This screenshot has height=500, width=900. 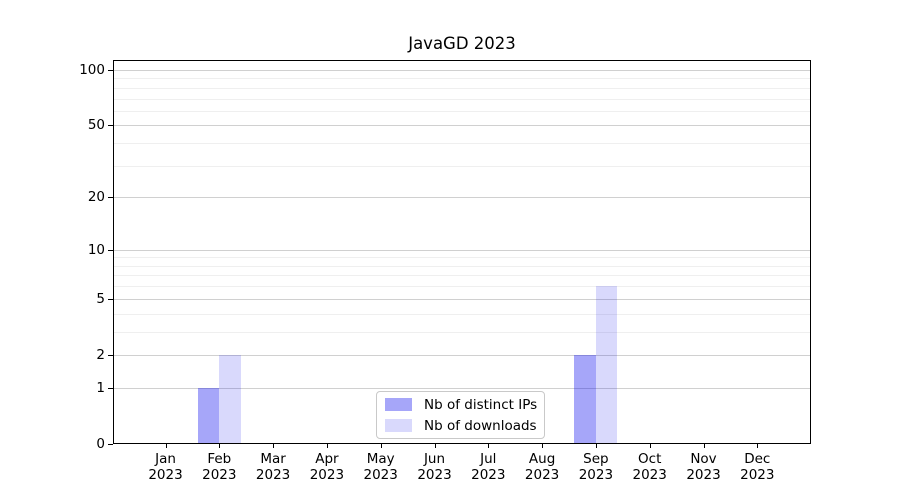 What do you see at coordinates (757, 459) in the screenshot?
I see `x-axis-tick-label-line: Dec` at bounding box center [757, 459].